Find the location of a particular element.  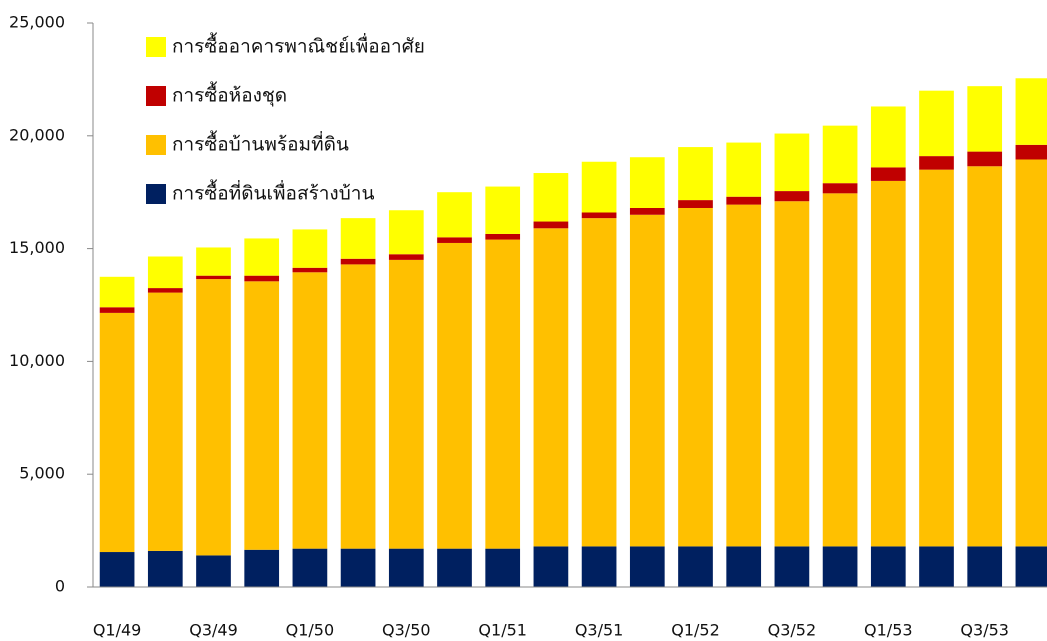

legend-label: การซื้อห้องชุด is located at coordinates (229, 95).